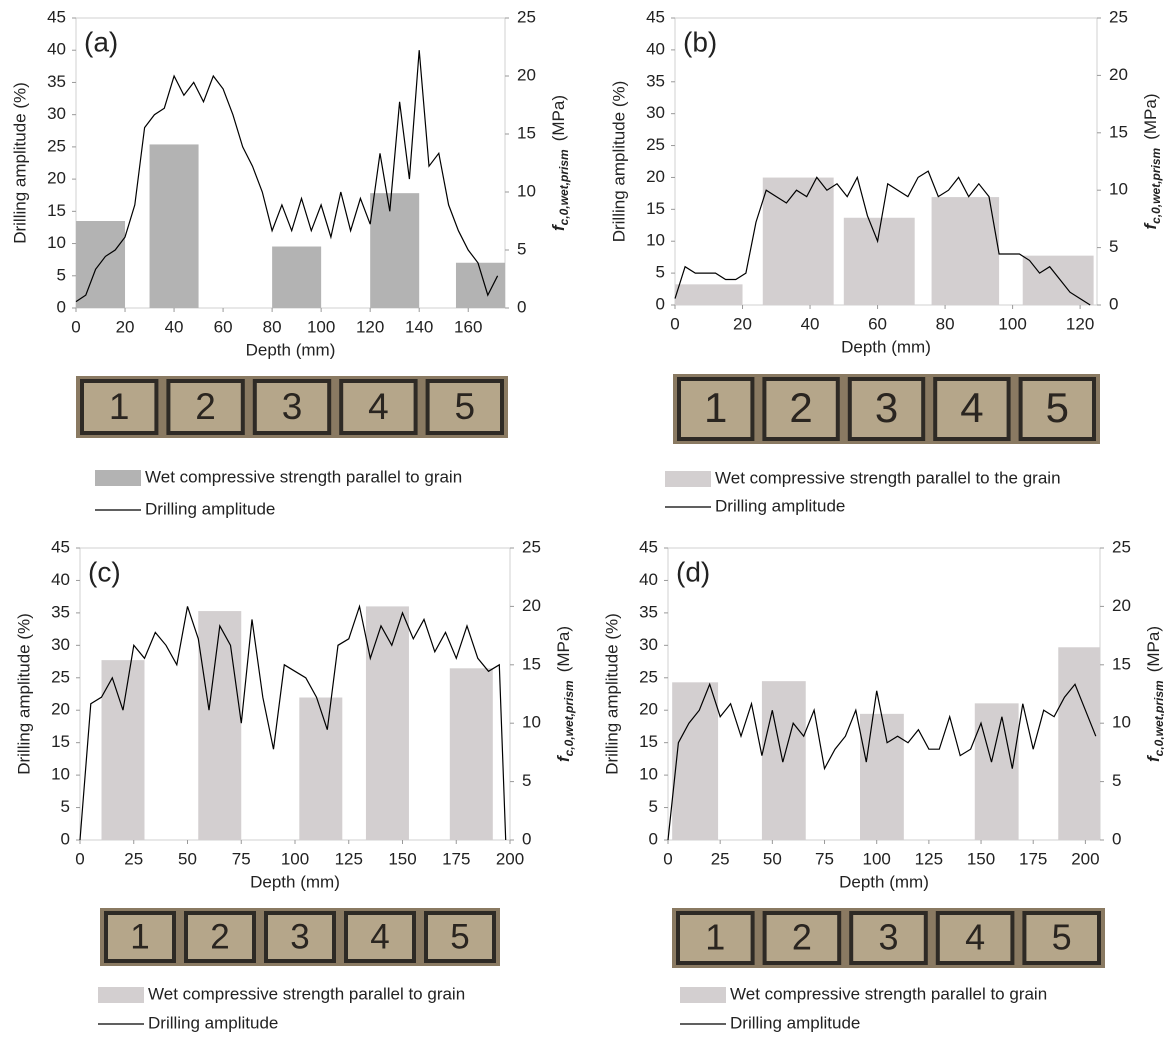 Image resolution: width=1164 pixels, height=1038 pixels. I want to click on panel-label: (d), so click(693, 571).